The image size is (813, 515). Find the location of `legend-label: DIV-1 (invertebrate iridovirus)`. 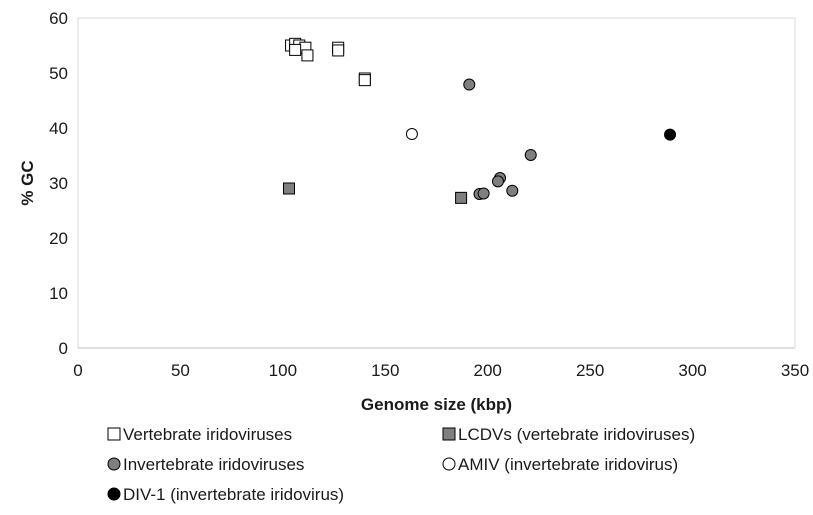

legend-label: DIV-1 (invertebrate iridovirus) is located at coordinates (233, 494).